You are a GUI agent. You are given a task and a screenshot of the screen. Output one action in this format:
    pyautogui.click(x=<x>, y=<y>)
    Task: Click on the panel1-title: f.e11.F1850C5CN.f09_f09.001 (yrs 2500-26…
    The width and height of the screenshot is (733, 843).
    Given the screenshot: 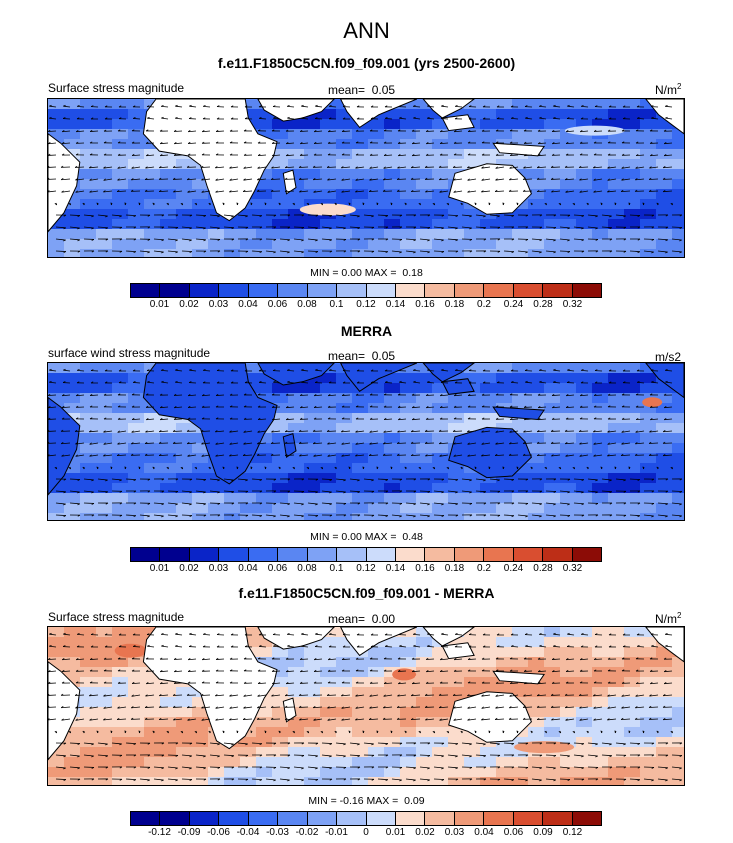 What is the action you would take?
    pyautogui.click(x=366, y=63)
    